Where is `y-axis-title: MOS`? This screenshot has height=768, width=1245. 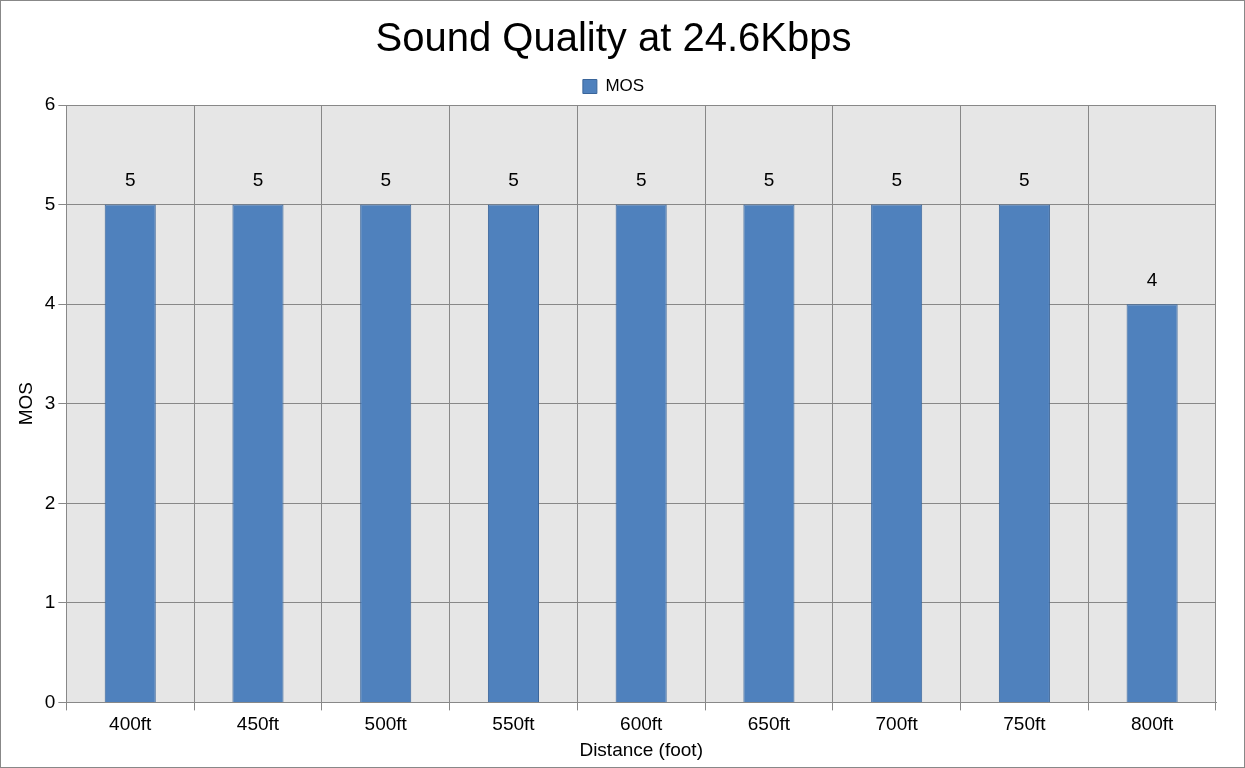 y-axis-title: MOS is located at coordinates (25, 404).